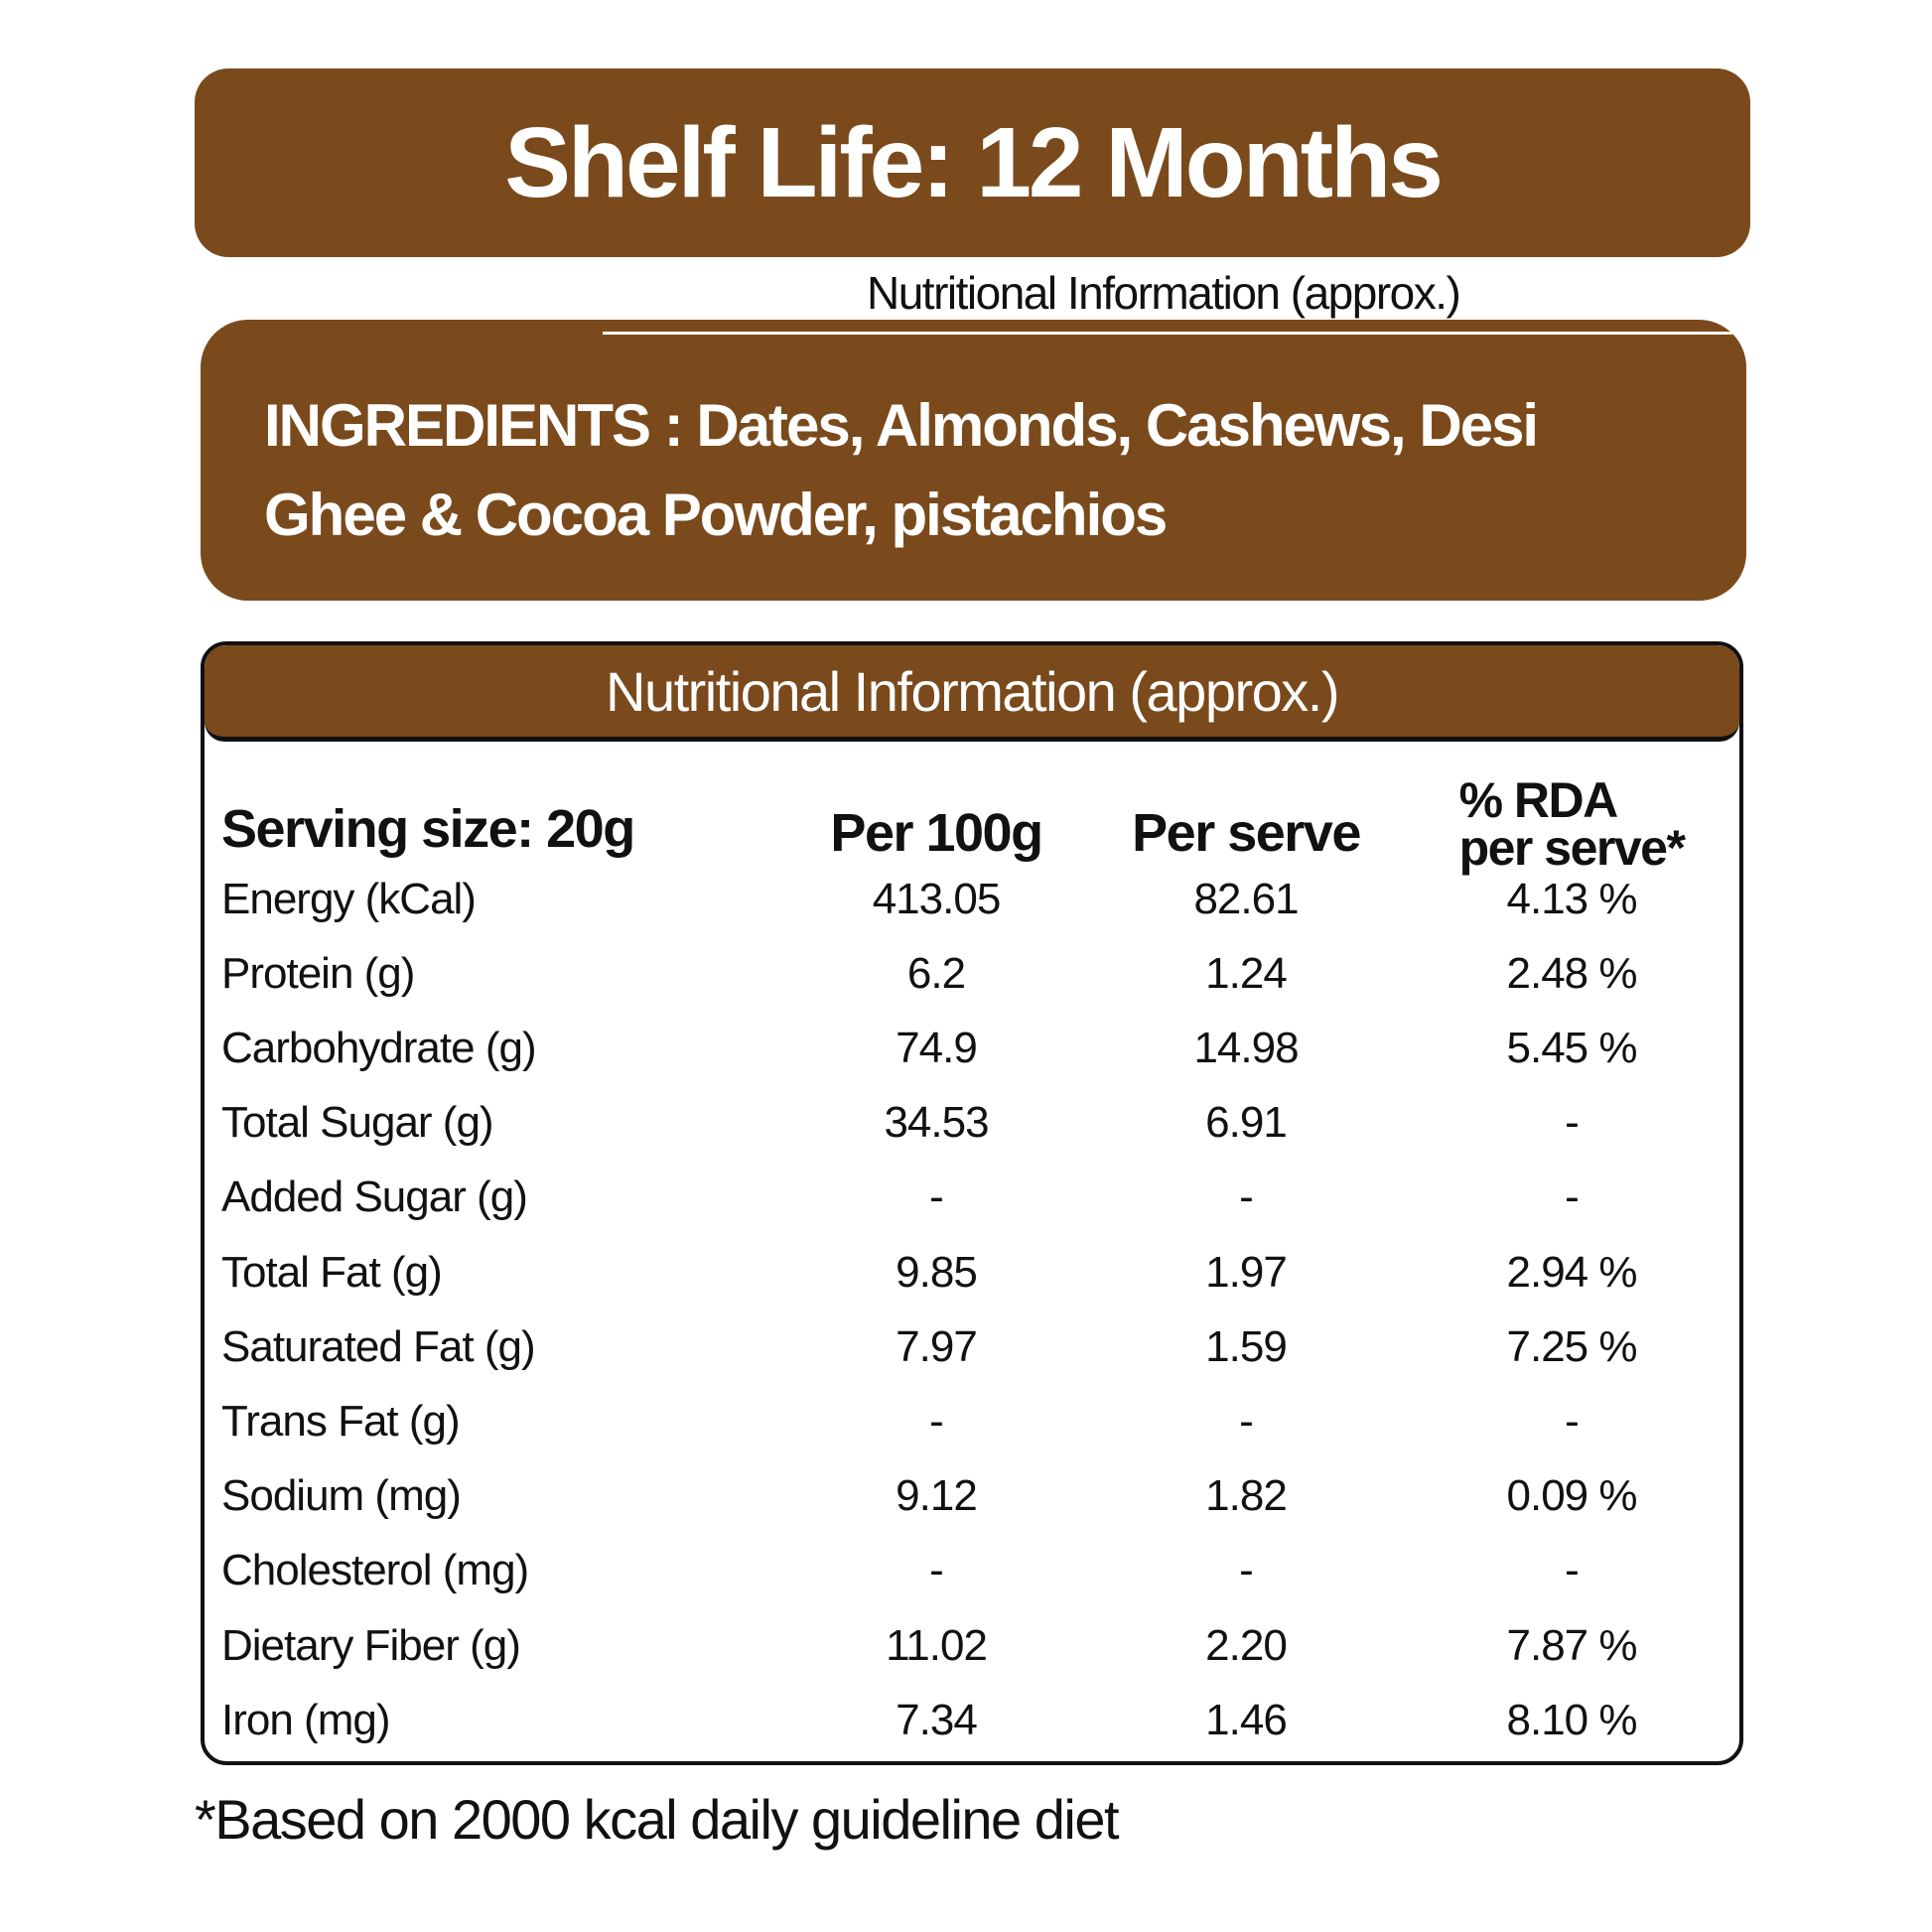  Describe the element at coordinates (318, 973) in the screenshot. I see `nutrient-name: Protein (g)` at that location.